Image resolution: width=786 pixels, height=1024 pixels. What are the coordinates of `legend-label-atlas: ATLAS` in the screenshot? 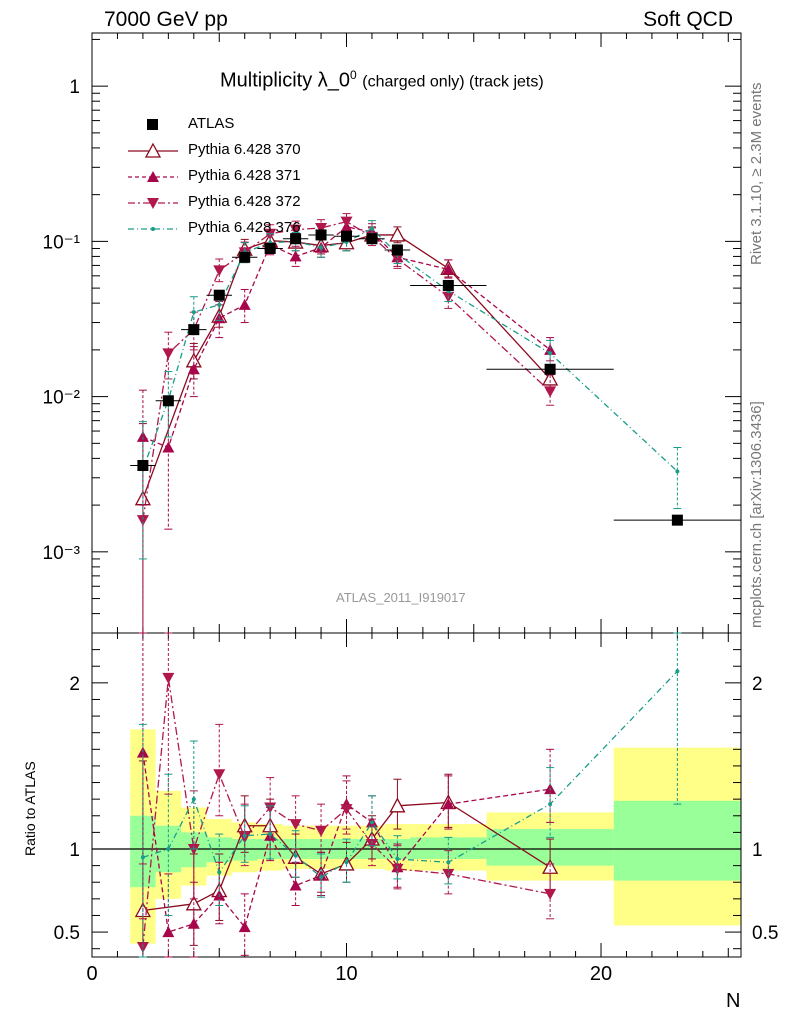 It's located at (211, 123).